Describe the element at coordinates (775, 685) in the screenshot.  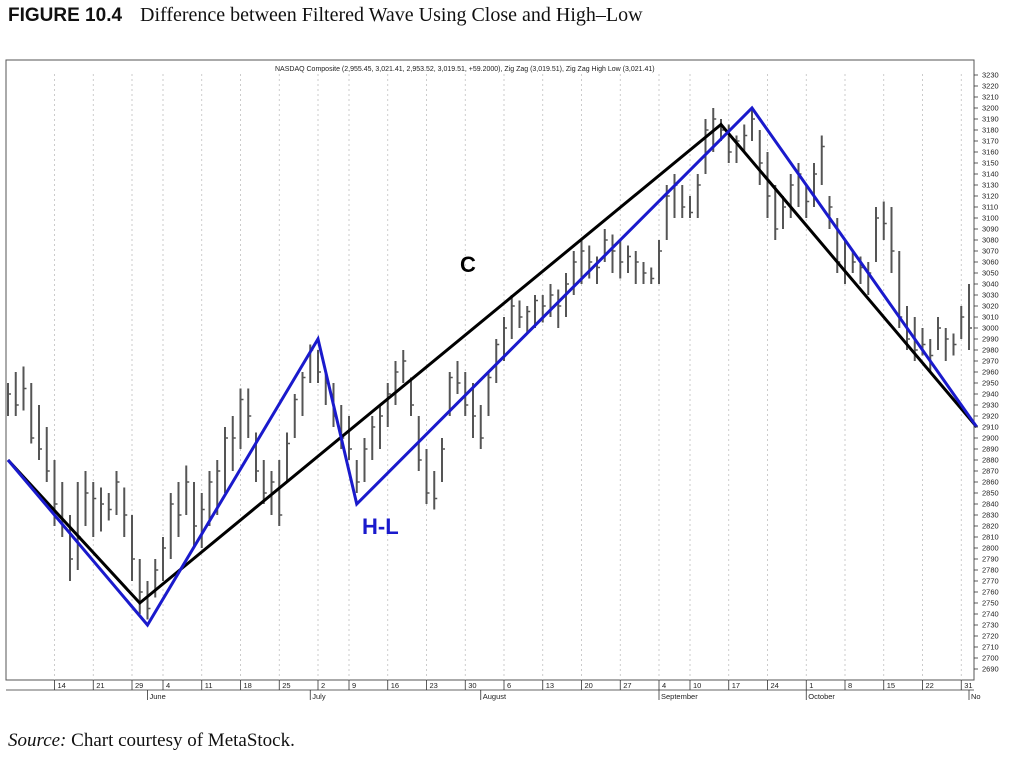
I see `x-day-label: 24` at that location.